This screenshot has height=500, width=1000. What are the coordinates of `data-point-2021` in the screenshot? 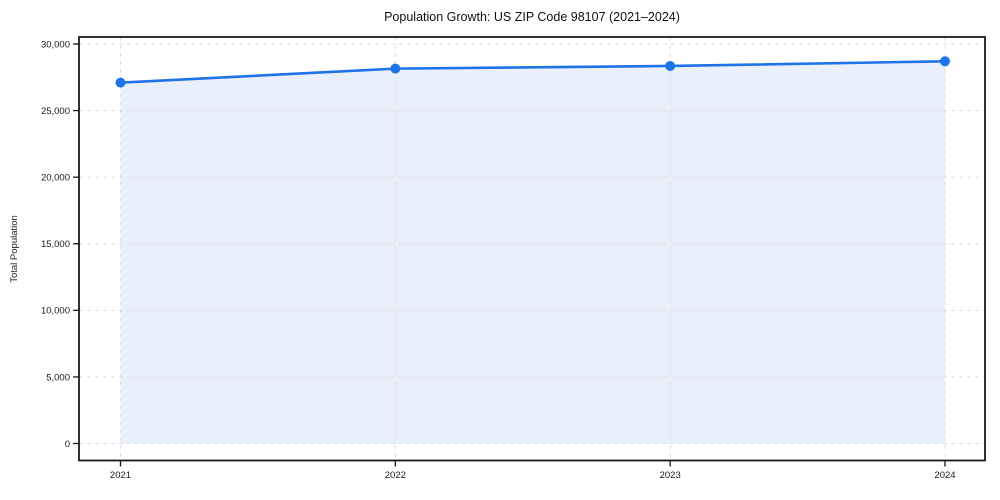 It's located at (120, 82).